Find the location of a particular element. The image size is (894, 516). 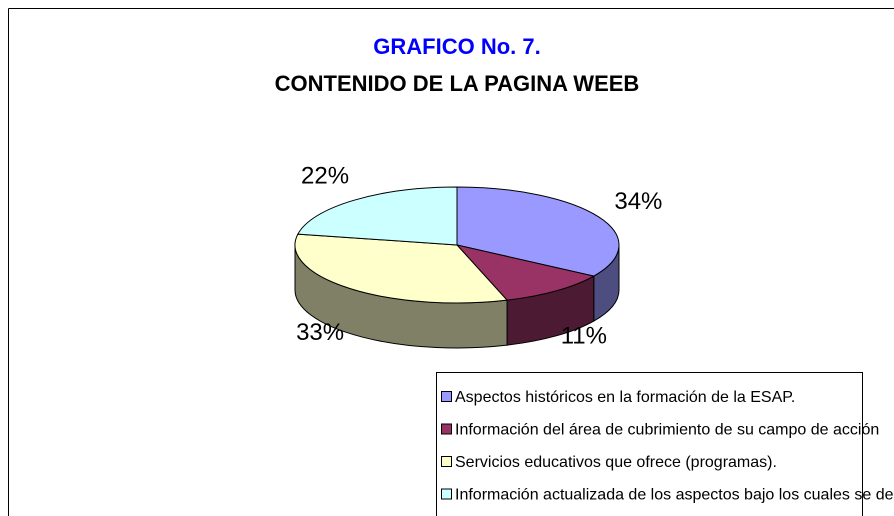

data-label: 22% is located at coordinates (325, 176).